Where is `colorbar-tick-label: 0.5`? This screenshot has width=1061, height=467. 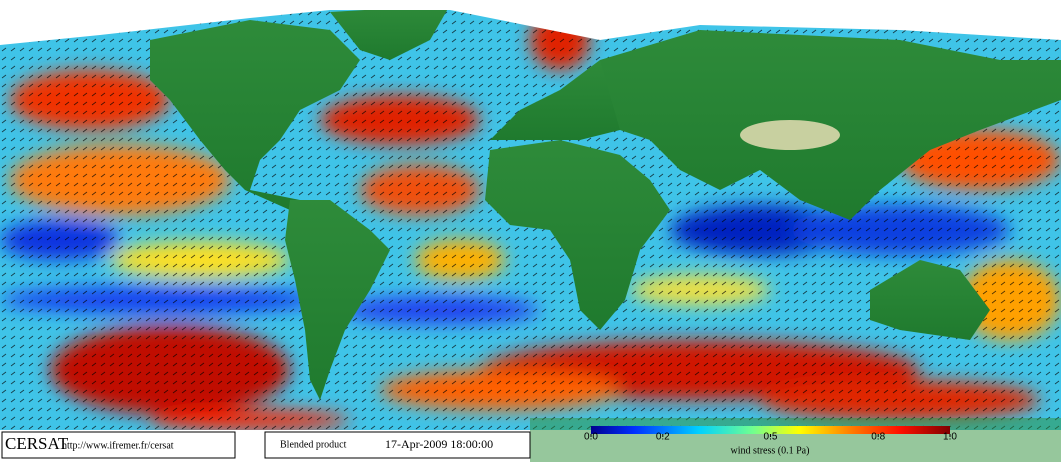
colorbar-tick-label: 0.5 is located at coordinates (771, 437).